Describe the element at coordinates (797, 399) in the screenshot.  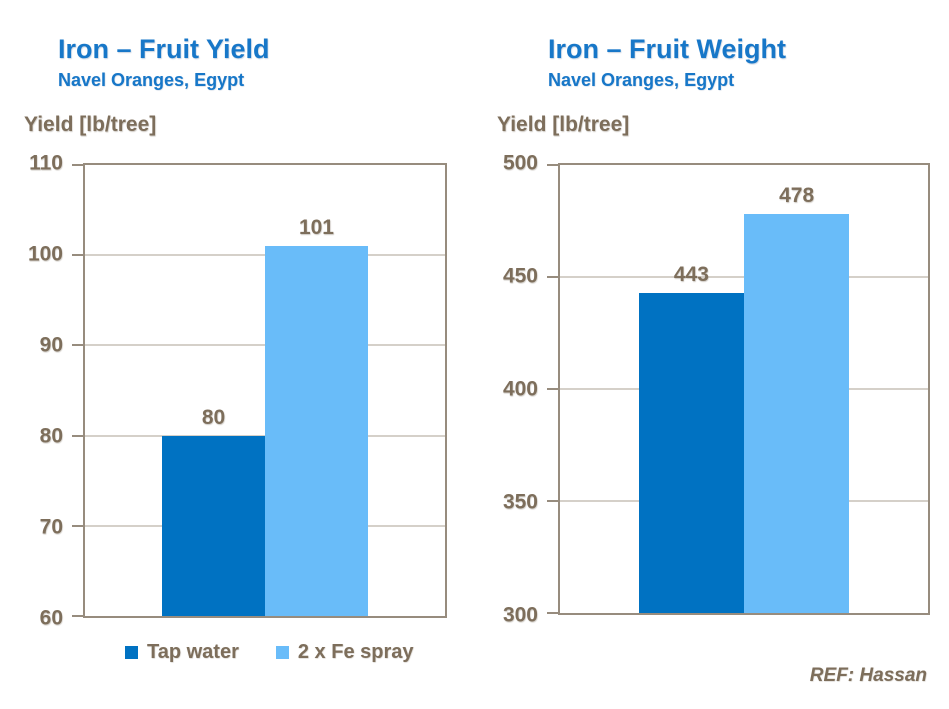
I see `bar-2-x-fe-spray: 478` at that location.